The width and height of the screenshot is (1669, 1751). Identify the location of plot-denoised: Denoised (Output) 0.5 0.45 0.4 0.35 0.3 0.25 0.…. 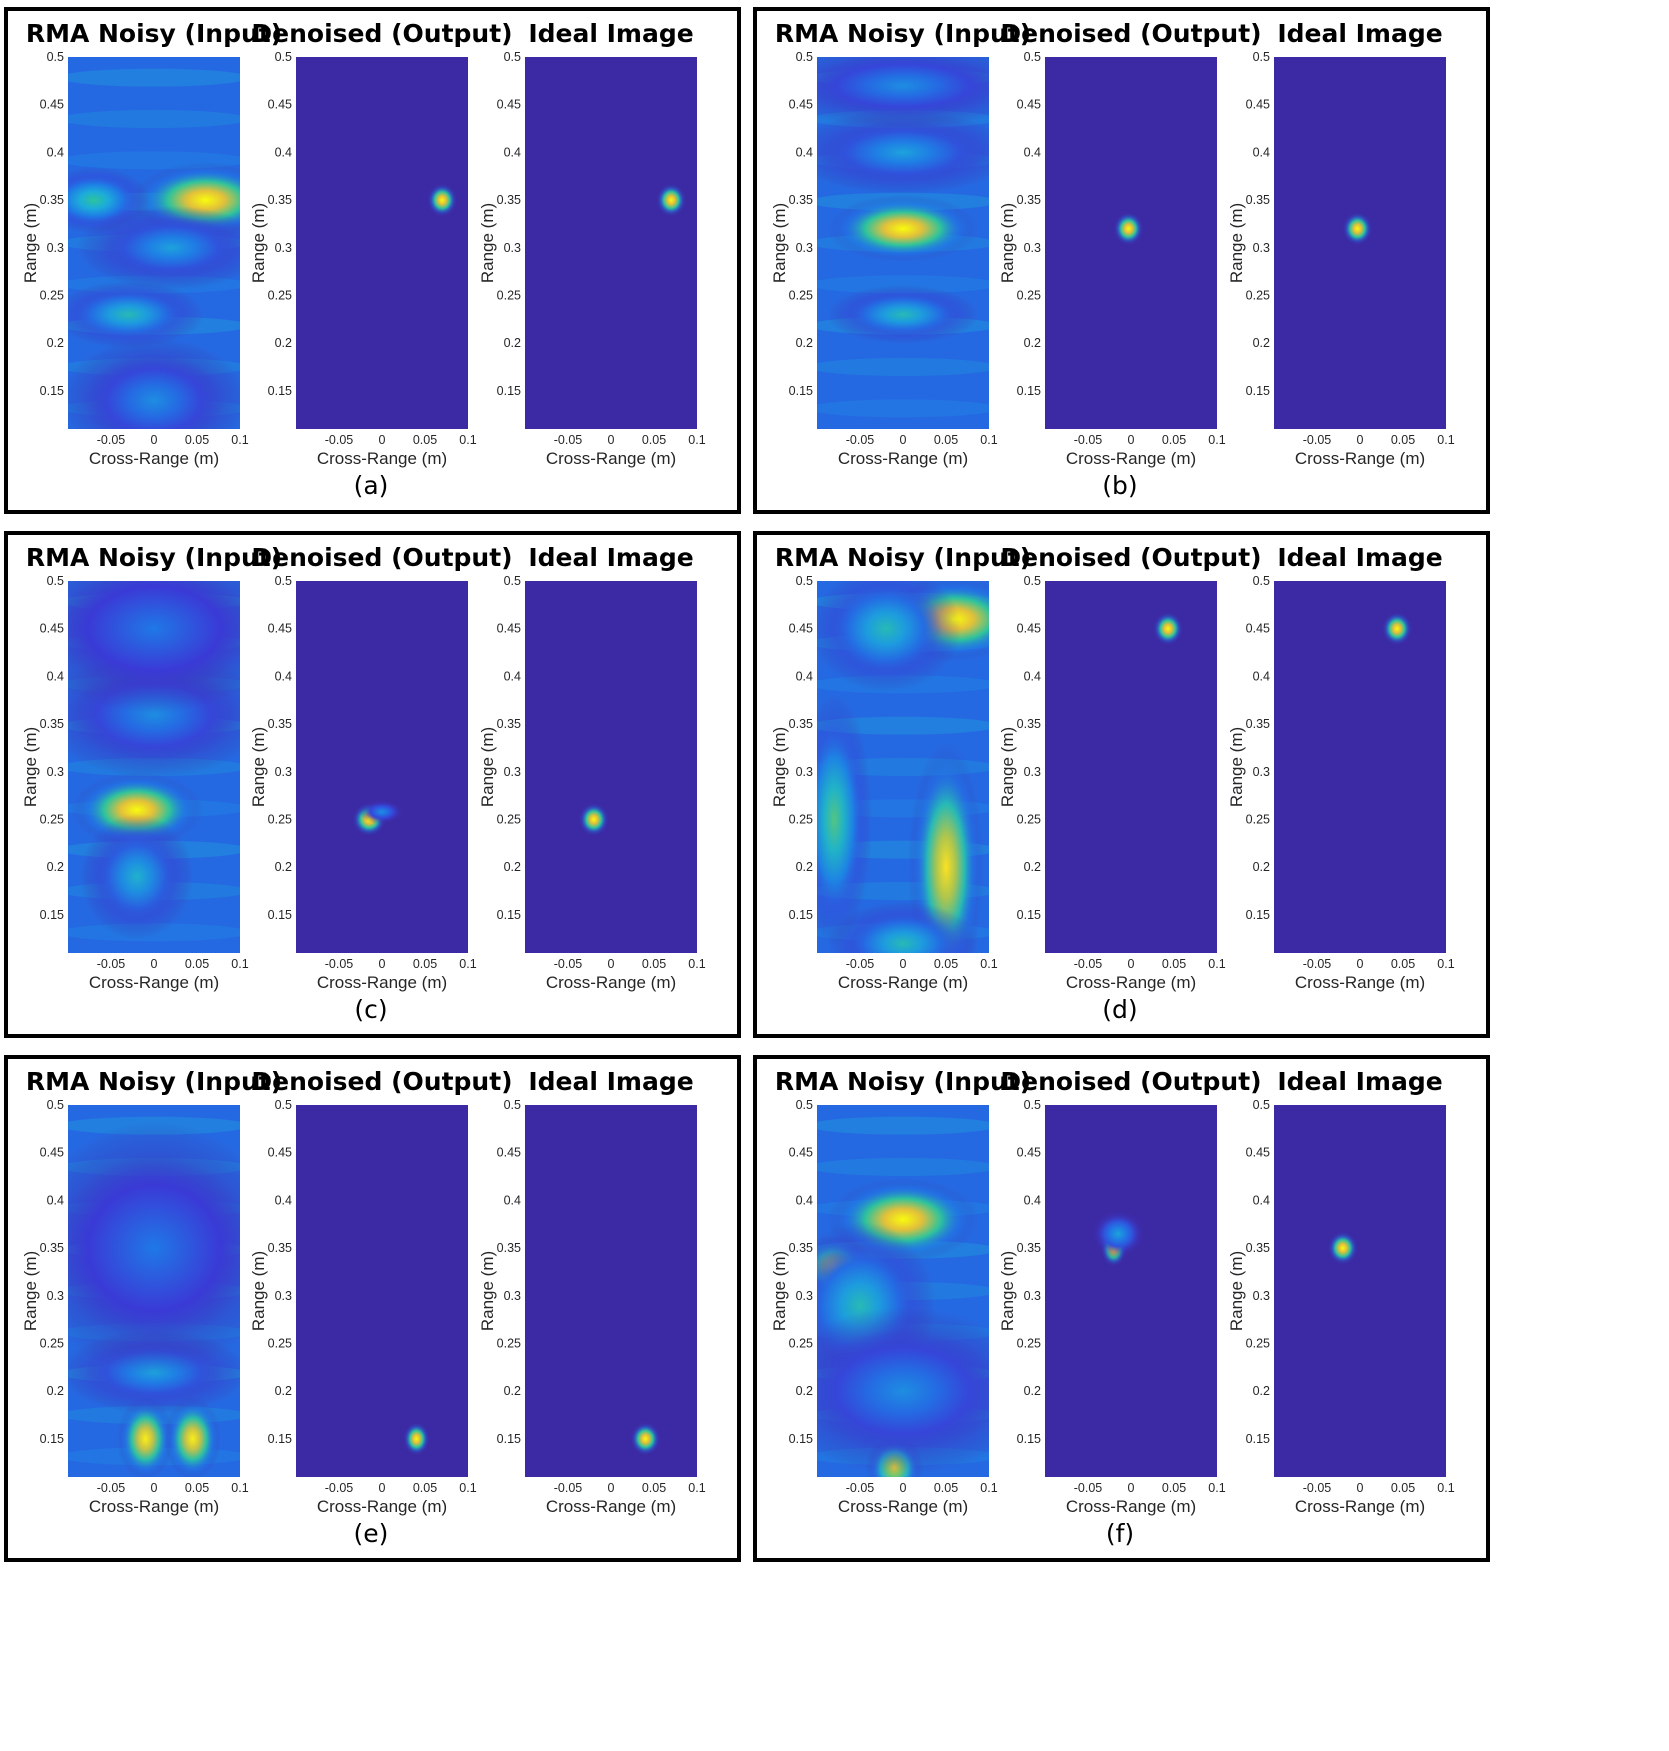
(1130, 767).